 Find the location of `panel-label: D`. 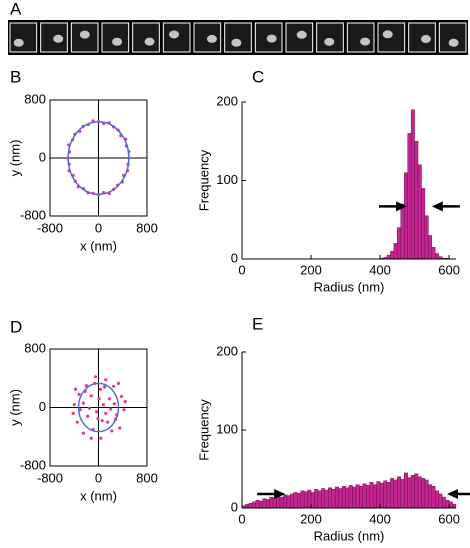

panel-label: D is located at coordinates (16, 326).